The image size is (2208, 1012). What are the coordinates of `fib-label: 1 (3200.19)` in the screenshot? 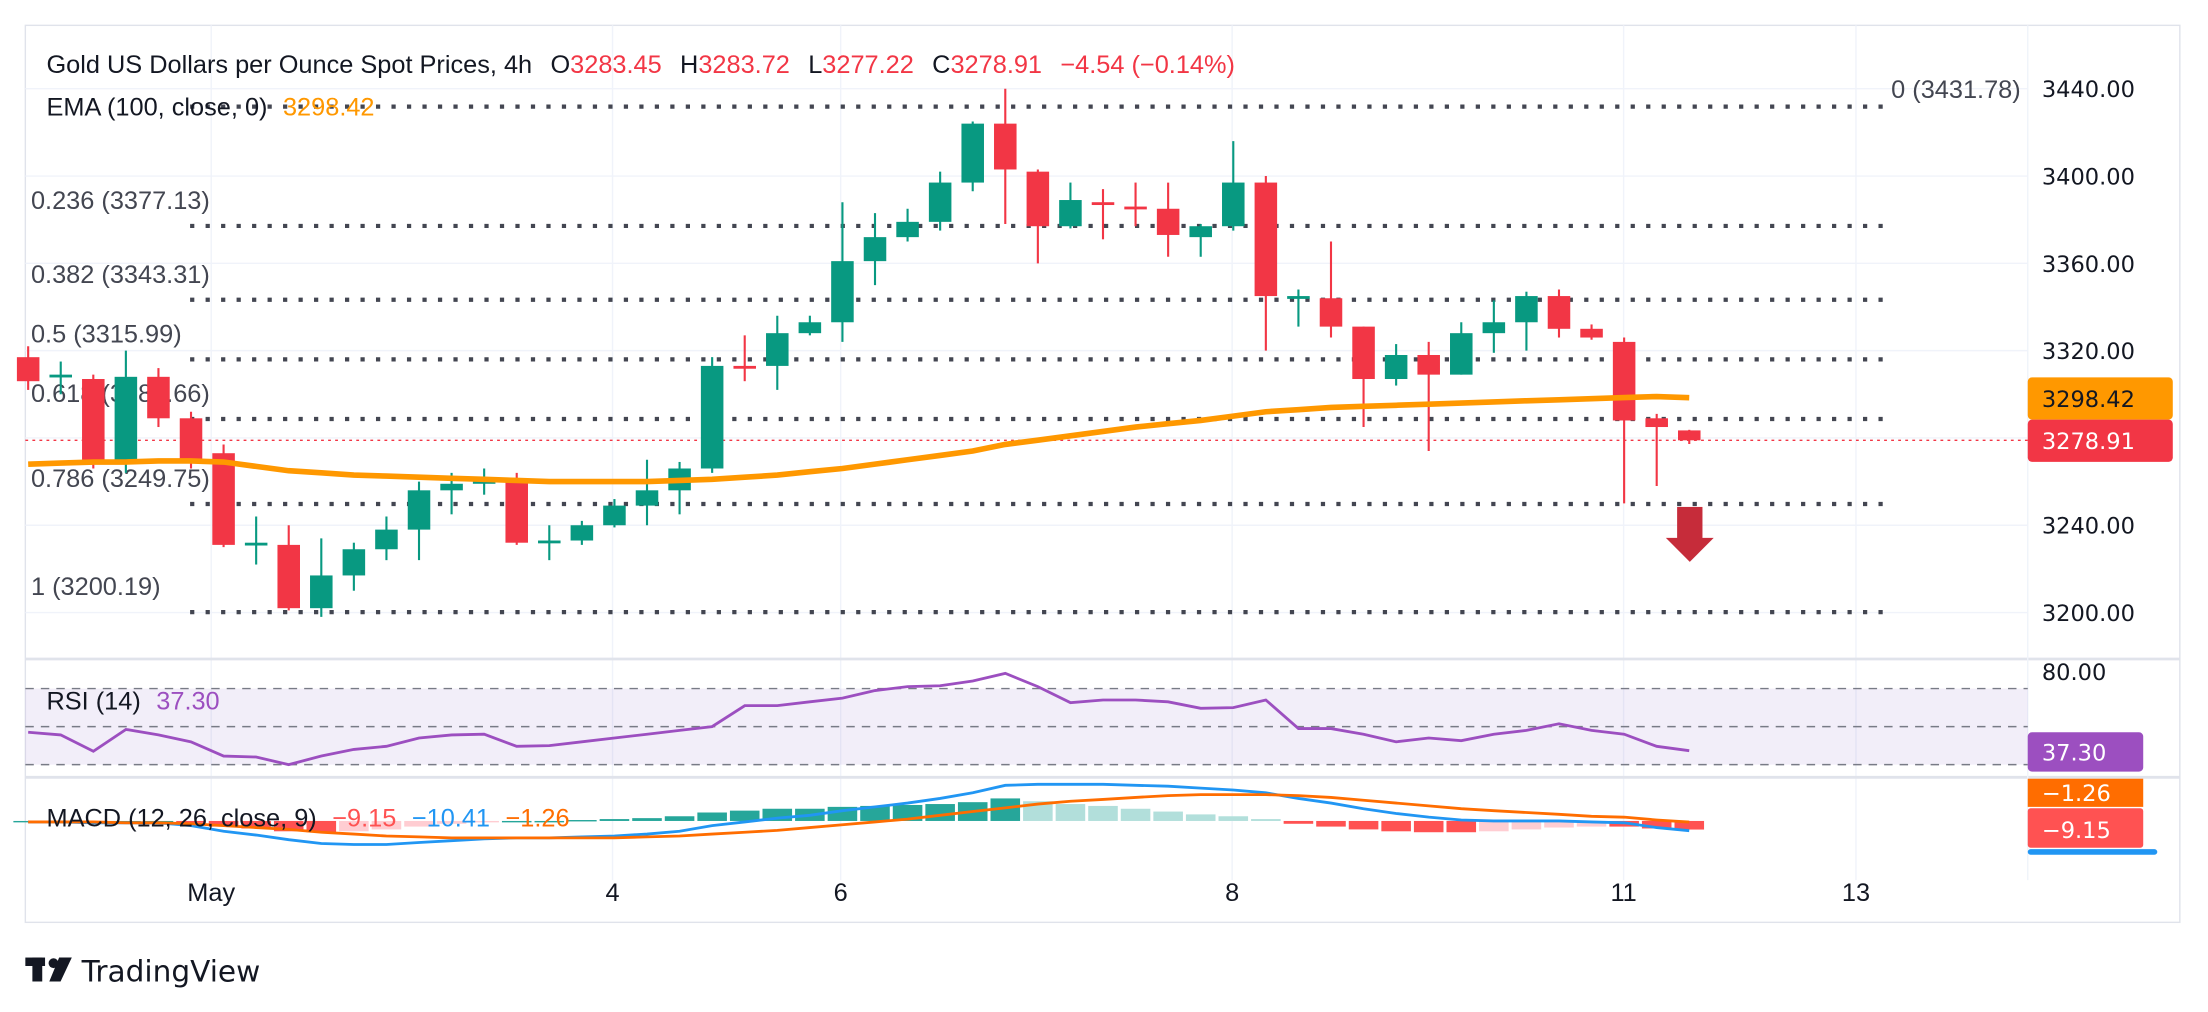 It's located at (96, 587).